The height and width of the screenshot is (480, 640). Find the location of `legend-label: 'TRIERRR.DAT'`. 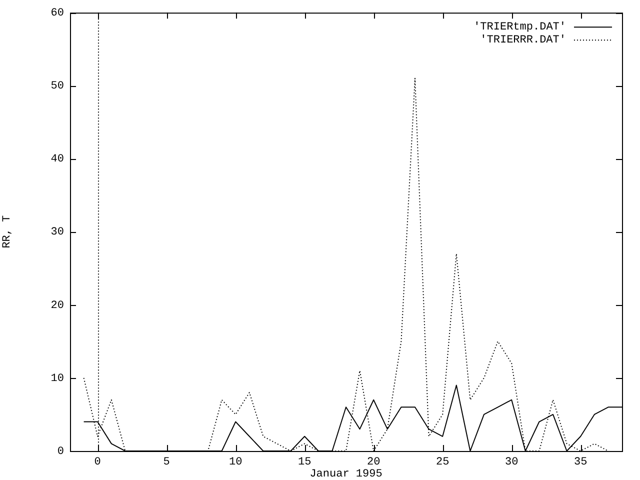

legend-label: 'TRIERRR.DAT' is located at coordinates (523, 40).